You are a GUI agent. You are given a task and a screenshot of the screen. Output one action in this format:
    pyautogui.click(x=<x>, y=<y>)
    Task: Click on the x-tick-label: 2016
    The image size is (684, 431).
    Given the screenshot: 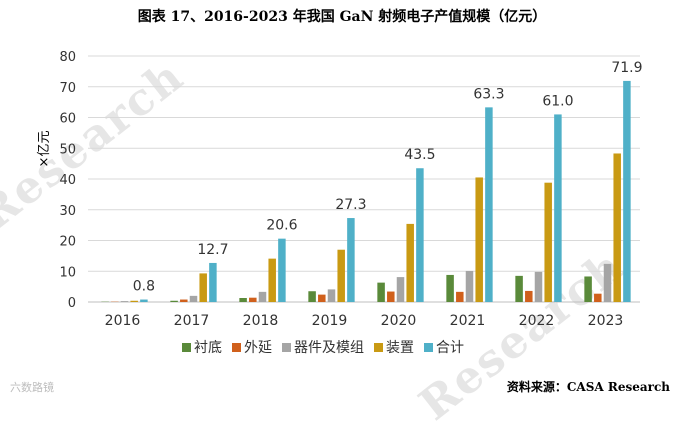 What is the action you would take?
    pyautogui.click(x=123, y=321)
    